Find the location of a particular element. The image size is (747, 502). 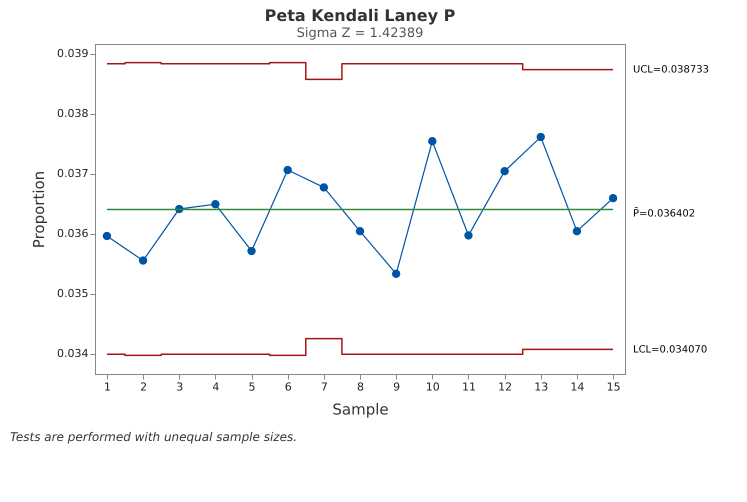

x-tick-label: 14 is located at coordinates (577, 387).